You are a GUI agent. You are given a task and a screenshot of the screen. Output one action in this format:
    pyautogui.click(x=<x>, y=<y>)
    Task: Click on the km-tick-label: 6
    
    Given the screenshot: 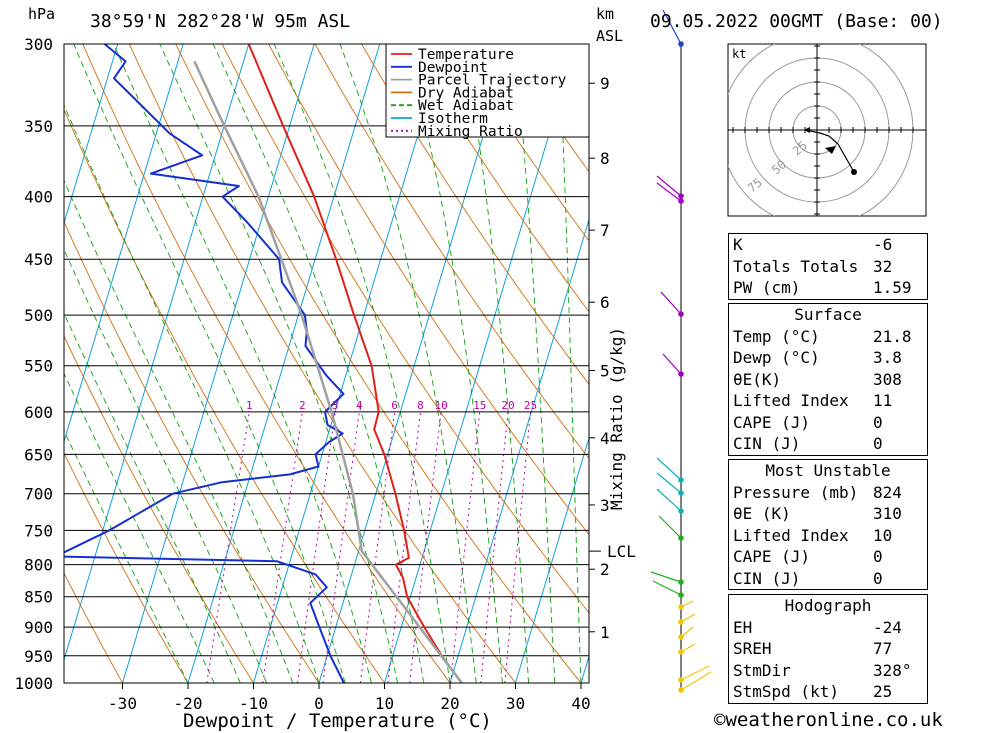 What is the action you would take?
    pyautogui.click(x=605, y=302)
    